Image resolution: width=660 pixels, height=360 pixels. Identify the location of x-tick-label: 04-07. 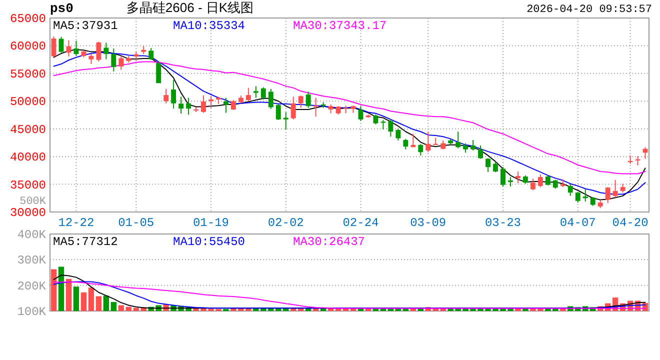
(578, 223).